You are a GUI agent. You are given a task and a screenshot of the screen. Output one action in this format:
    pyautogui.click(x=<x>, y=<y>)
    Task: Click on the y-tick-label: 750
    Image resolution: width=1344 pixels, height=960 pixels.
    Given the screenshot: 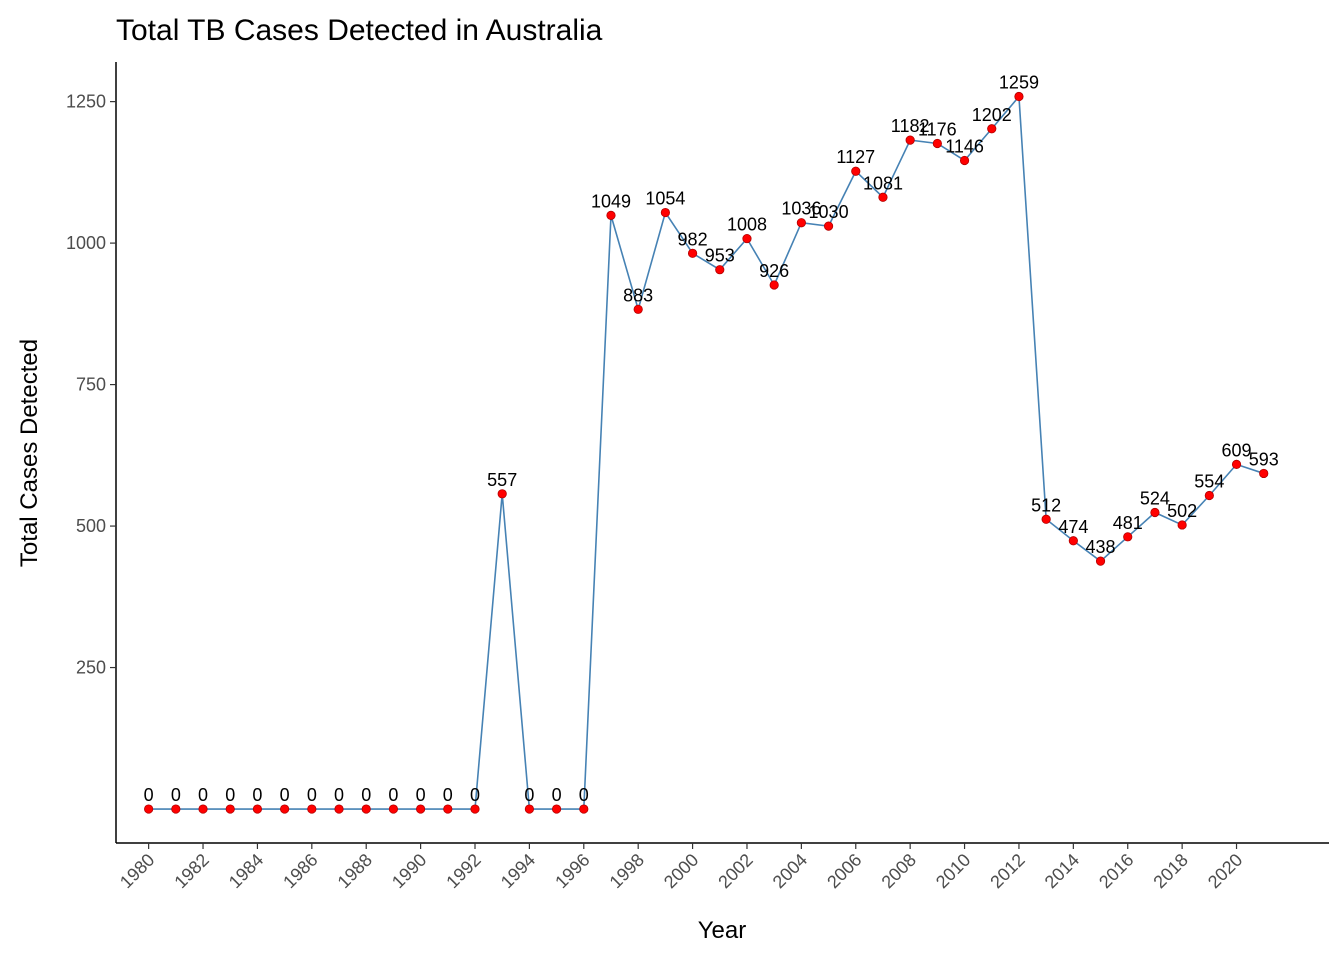 What is the action you would take?
    pyautogui.click(x=91, y=385)
    